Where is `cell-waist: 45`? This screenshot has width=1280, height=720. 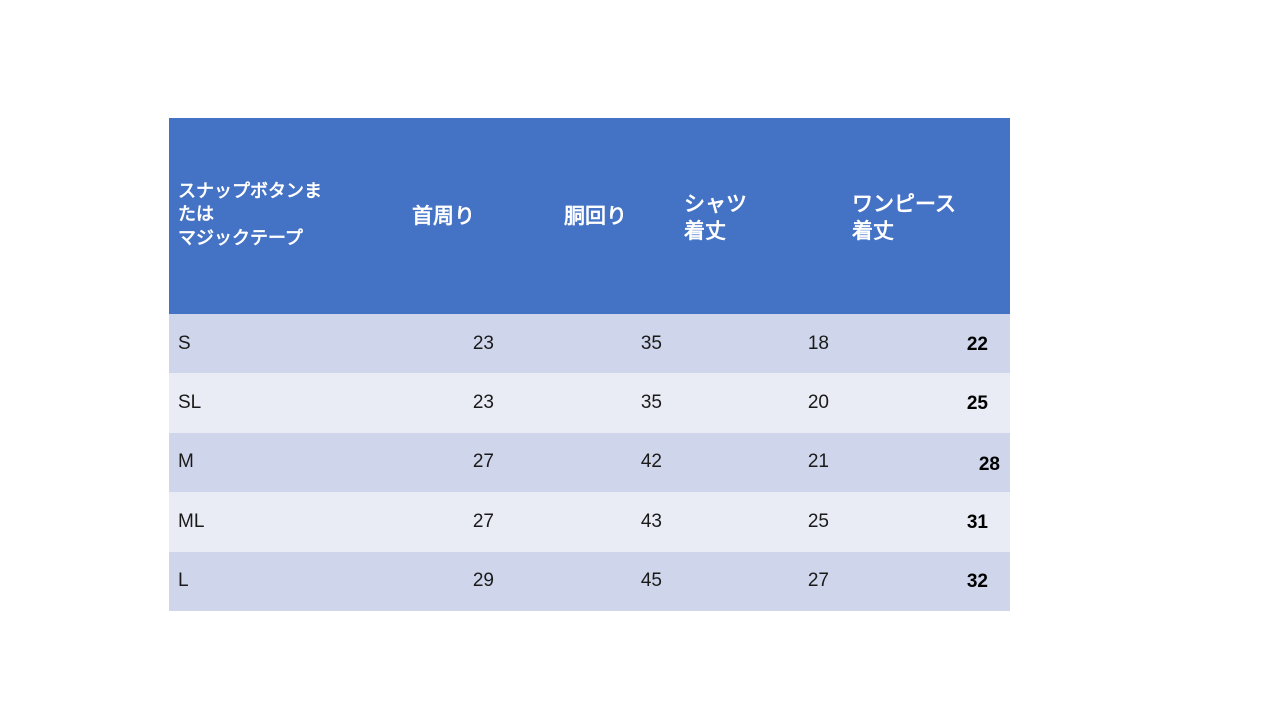 cell-waist: 45 is located at coordinates (651, 581).